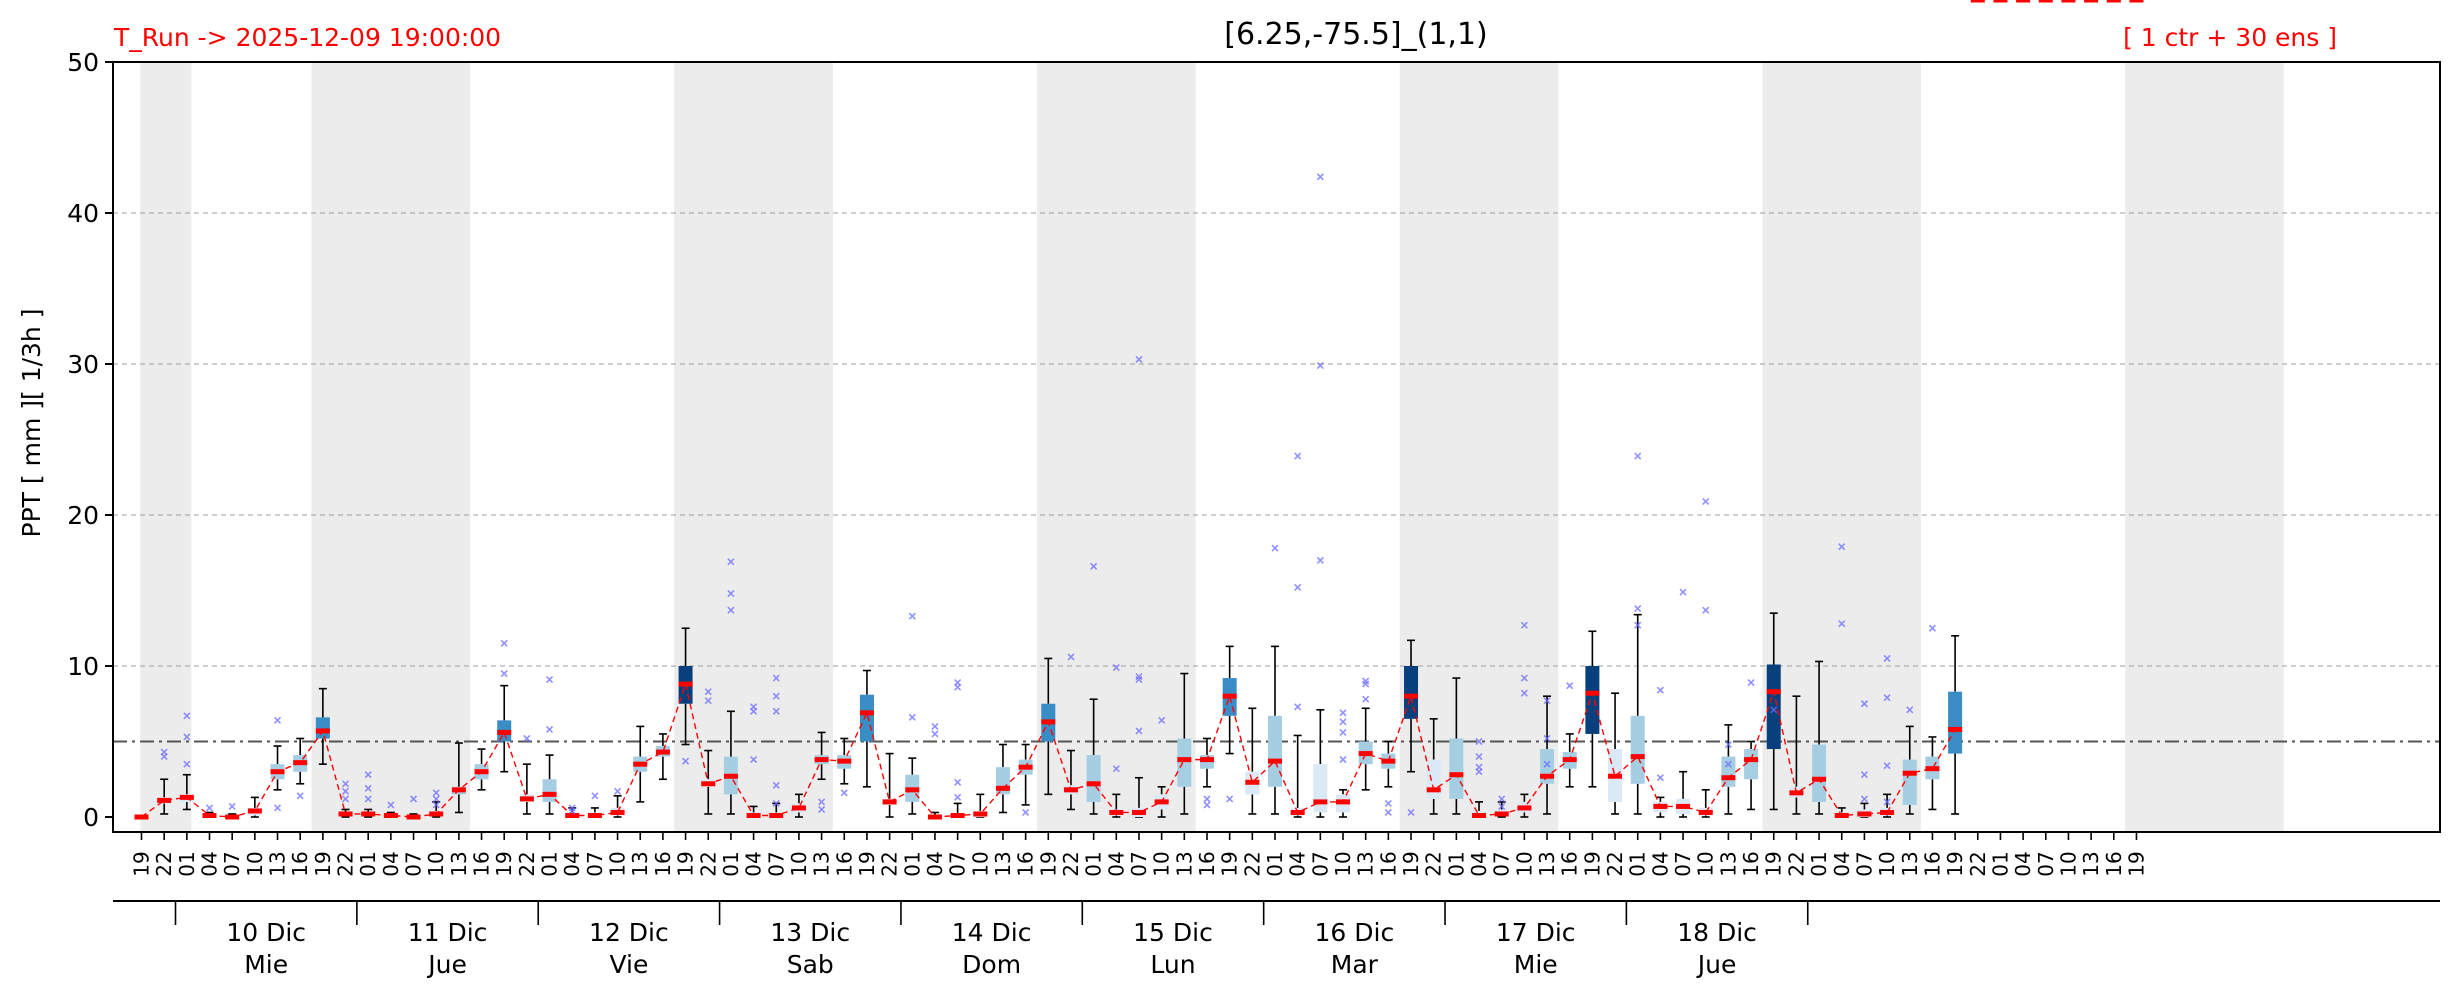  I want to click on y-tick-label: 0, so click(91, 817).